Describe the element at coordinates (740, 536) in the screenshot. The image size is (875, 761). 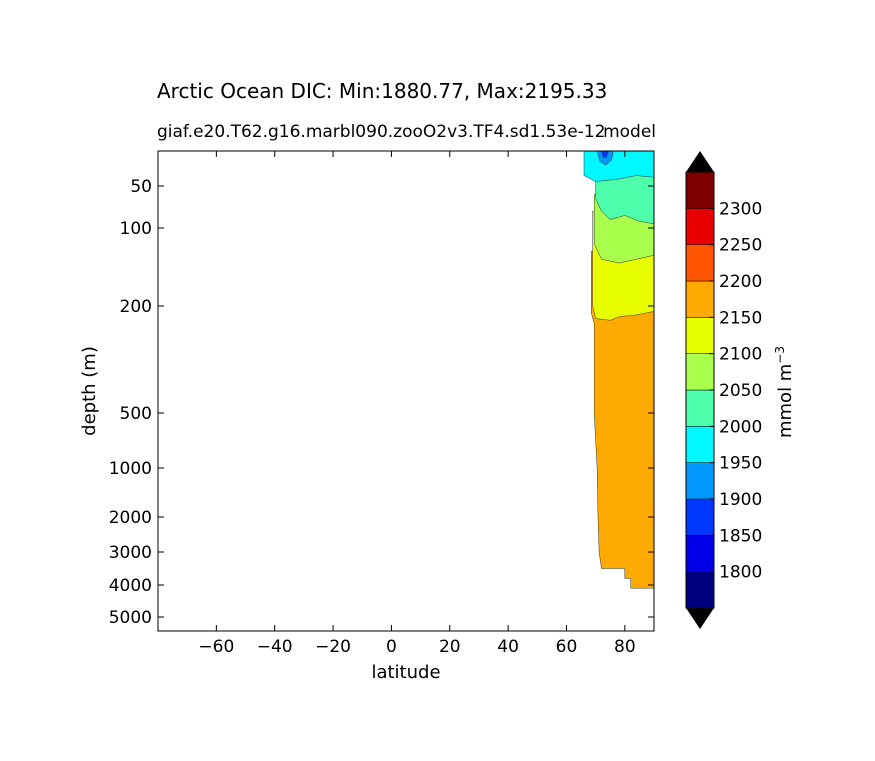
I see `colorbar-tick-label: 1850` at that location.